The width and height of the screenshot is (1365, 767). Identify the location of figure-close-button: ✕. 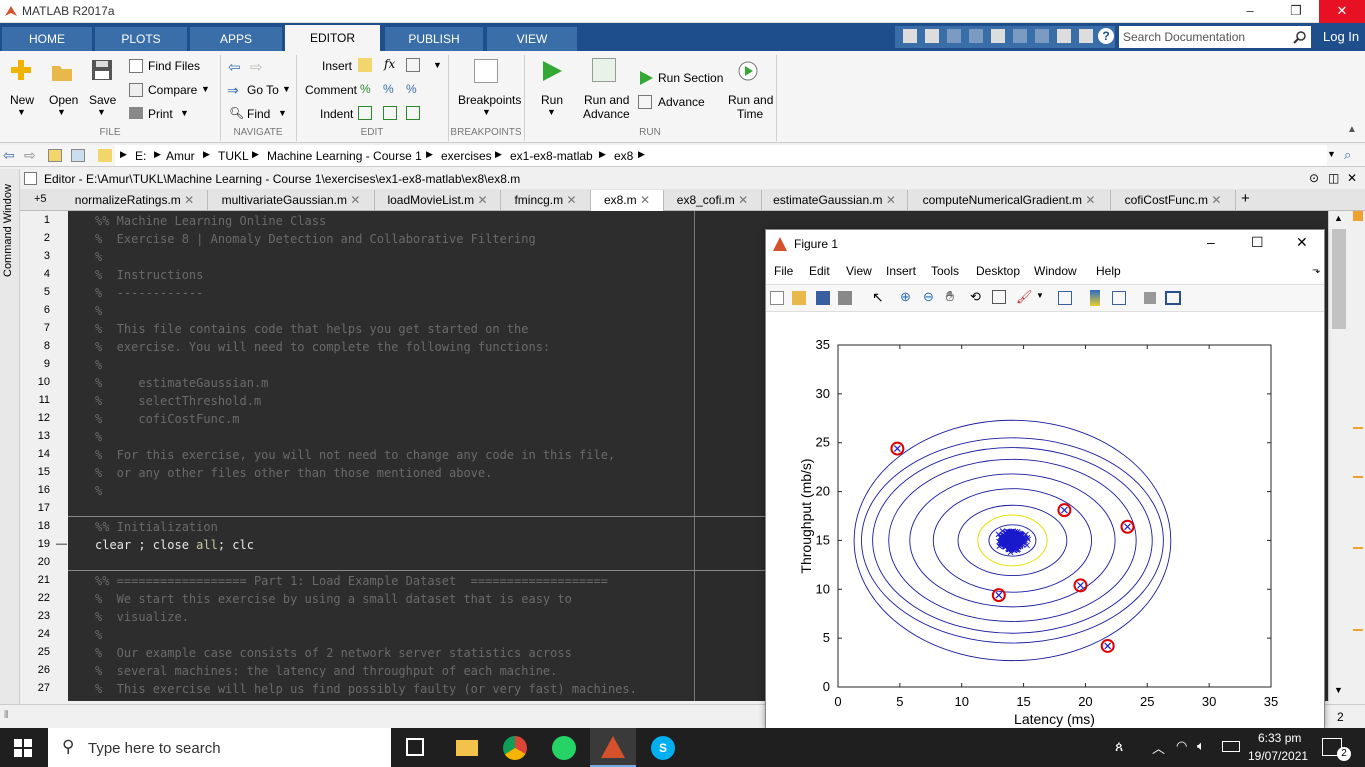
(1302, 242).